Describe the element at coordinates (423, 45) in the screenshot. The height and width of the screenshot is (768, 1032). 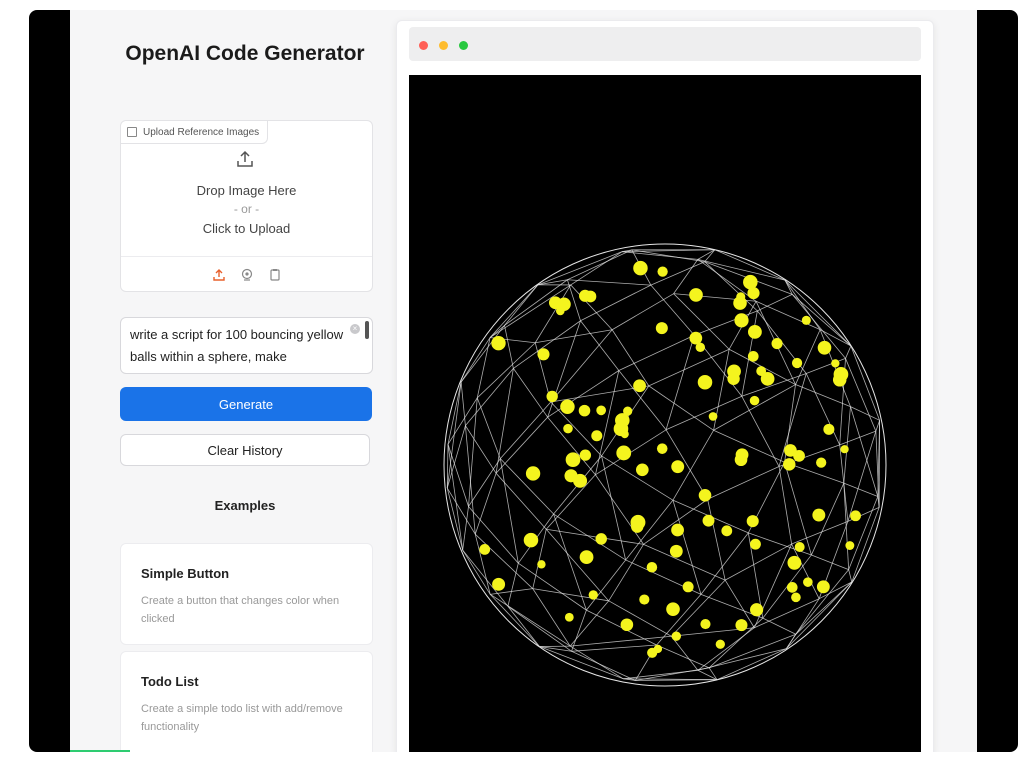
I see `close-dot-icon` at that location.